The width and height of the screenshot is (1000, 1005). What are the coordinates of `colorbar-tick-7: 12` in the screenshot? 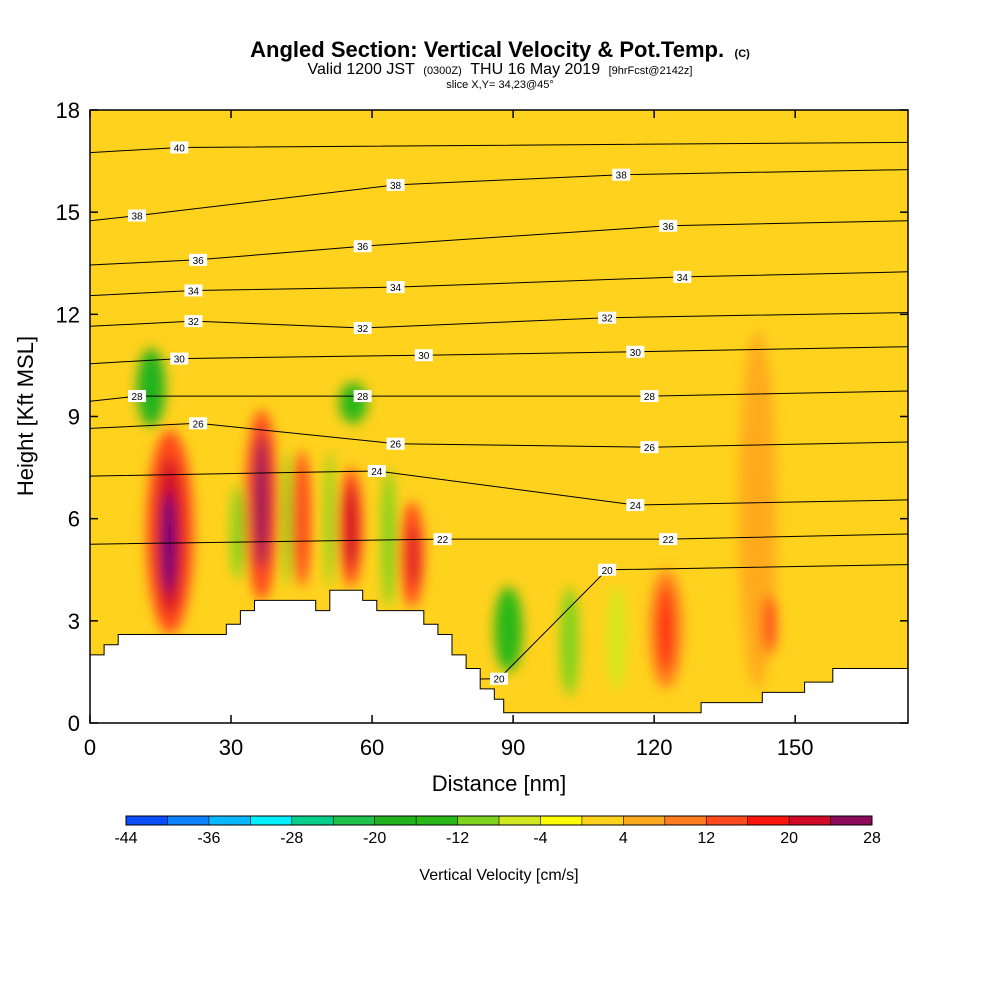 It's located at (706, 838).